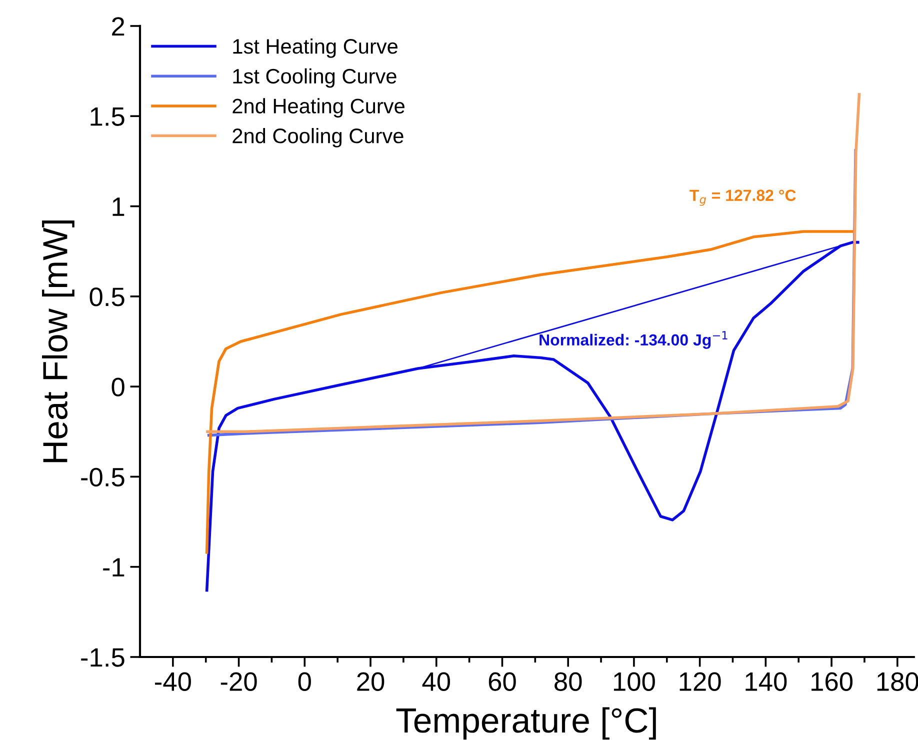 The width and height of the screenshot is (918, 753). Describe the element at coordinates (743, 198) in the screenshot. I see `annotation: T$_{g}$ = 127.82 °C` at that location.